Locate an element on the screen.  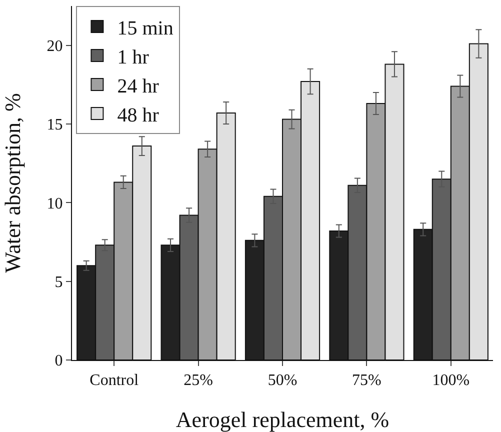
legend-label: 15 min is located at coordinates (145, 28).